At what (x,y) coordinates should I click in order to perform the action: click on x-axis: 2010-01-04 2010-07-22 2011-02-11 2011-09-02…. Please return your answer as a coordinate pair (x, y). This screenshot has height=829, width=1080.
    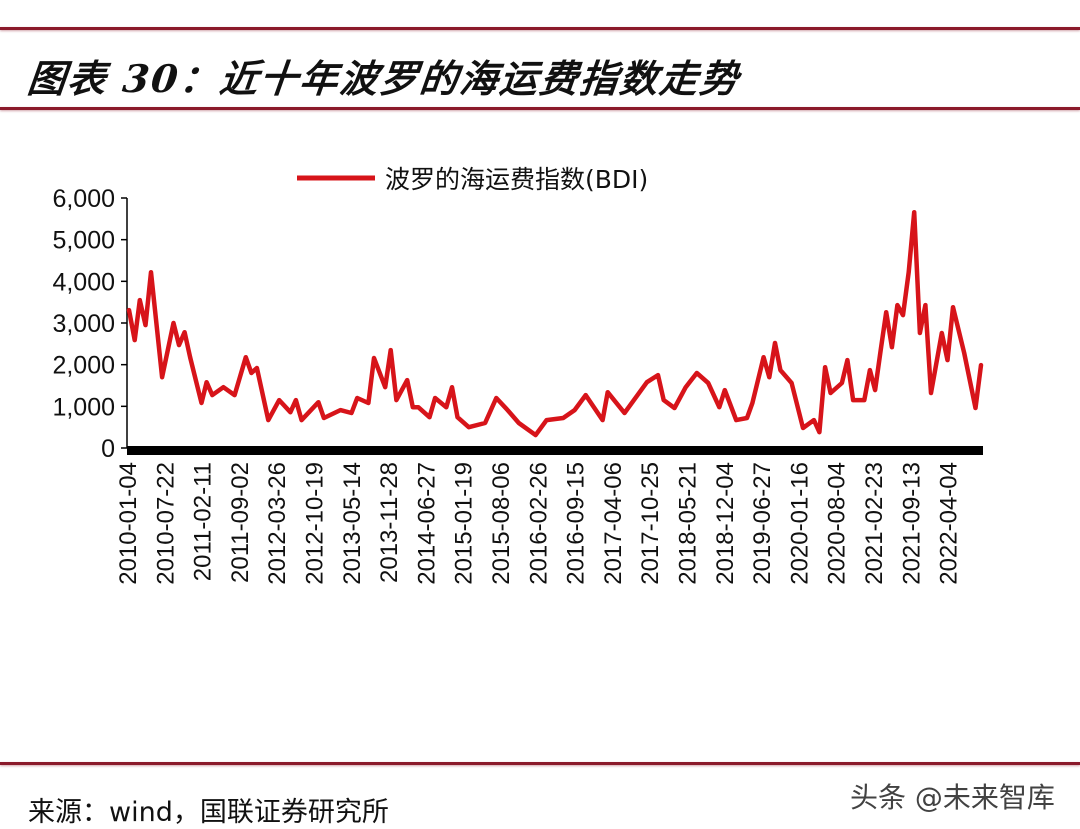
    Looking at the image, I should click on (549, 515).